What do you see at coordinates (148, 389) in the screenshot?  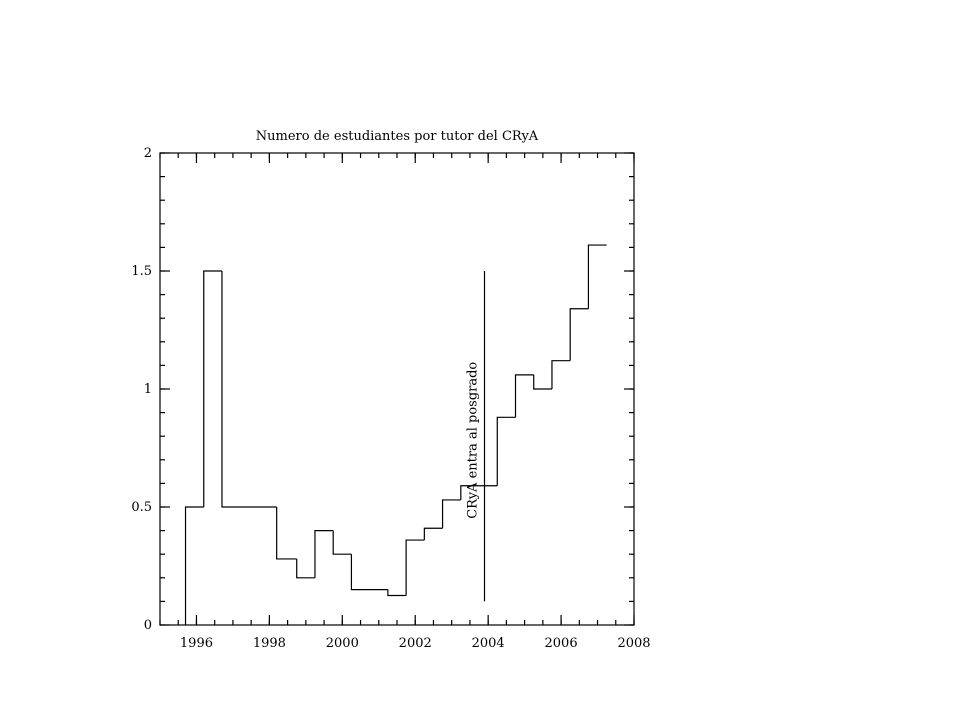 I see `y-tick-label: 1` at bounding box center [148, 389].